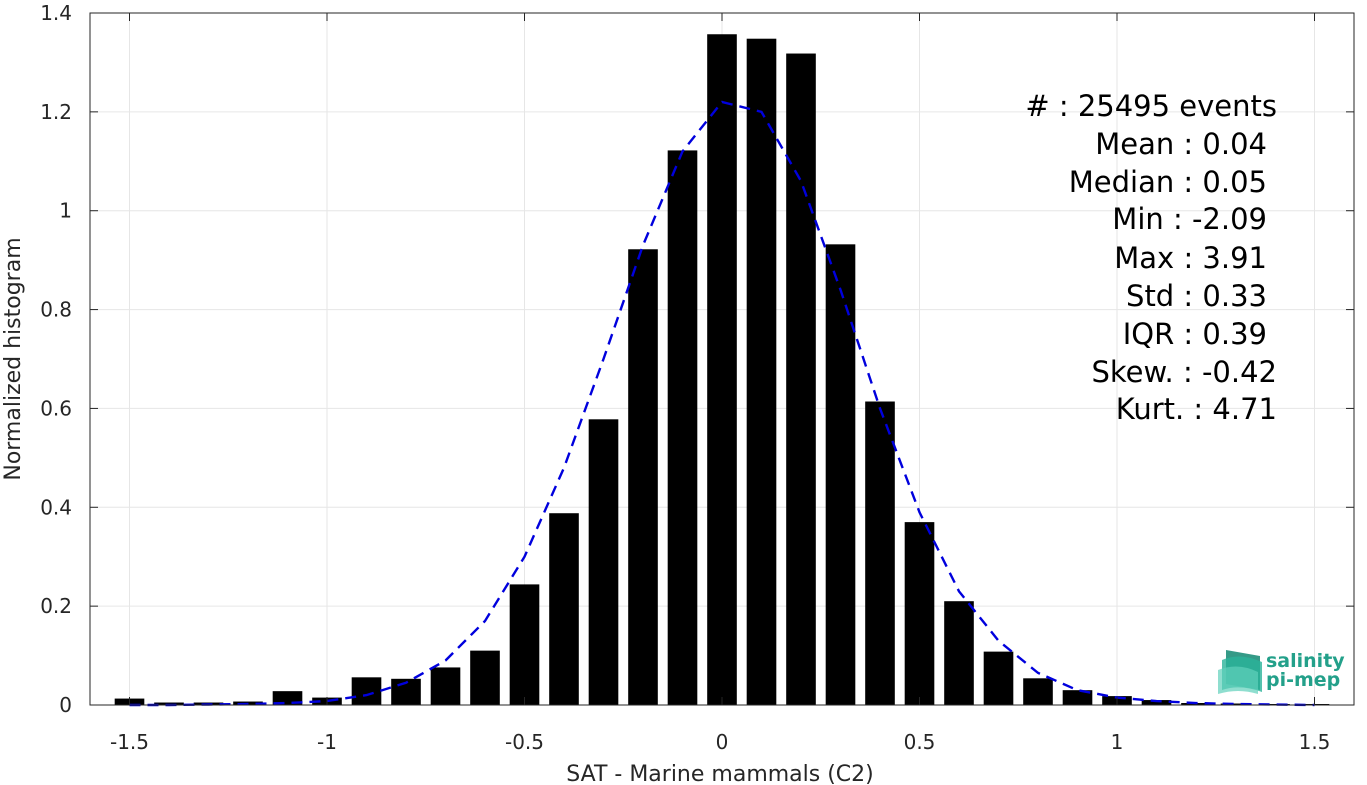 The width and height of the screenshot is (1367, 785). What do you see at coordinates (1195, 334) in the screenshot?
I see `stat-iqr: IQR : 0.39` at bounding box center [1195, 334].